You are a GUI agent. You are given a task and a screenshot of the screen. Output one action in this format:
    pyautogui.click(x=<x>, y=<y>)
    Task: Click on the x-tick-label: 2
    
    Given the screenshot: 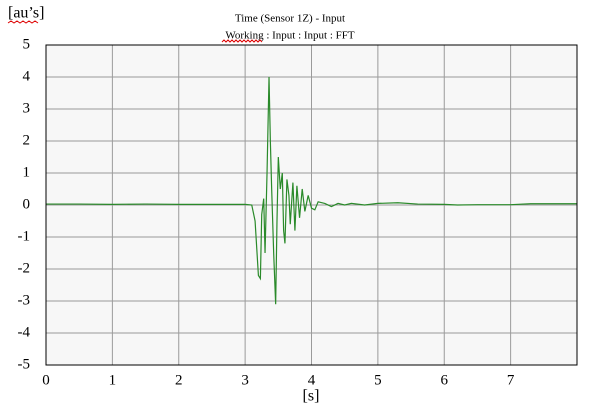 What is the action you would take?
    pyautogui.click(x=179, y=380)
    